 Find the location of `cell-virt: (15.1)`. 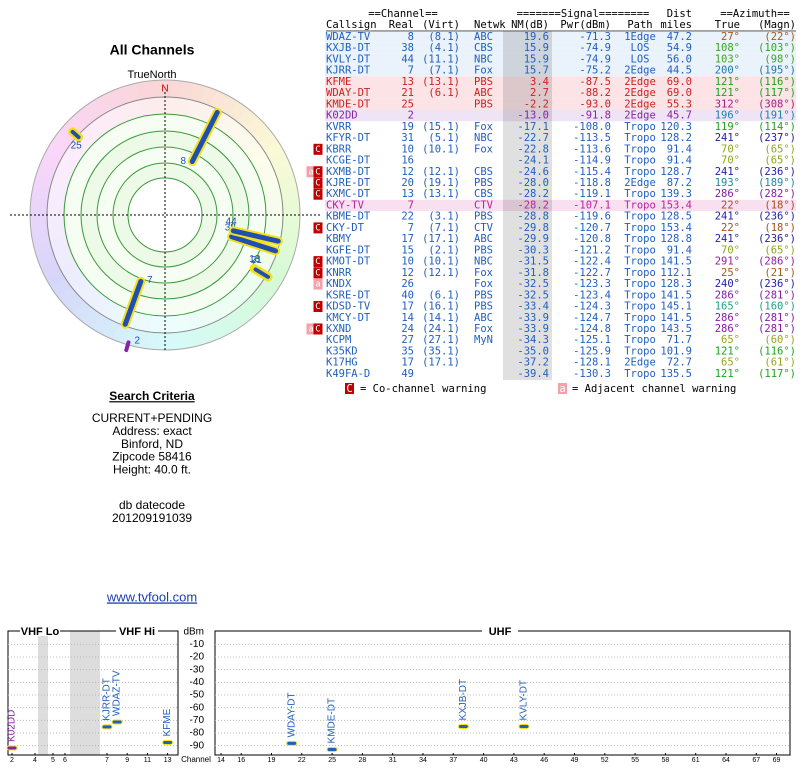

cell-virt: (15.1) is located at coordinates (441, 127).